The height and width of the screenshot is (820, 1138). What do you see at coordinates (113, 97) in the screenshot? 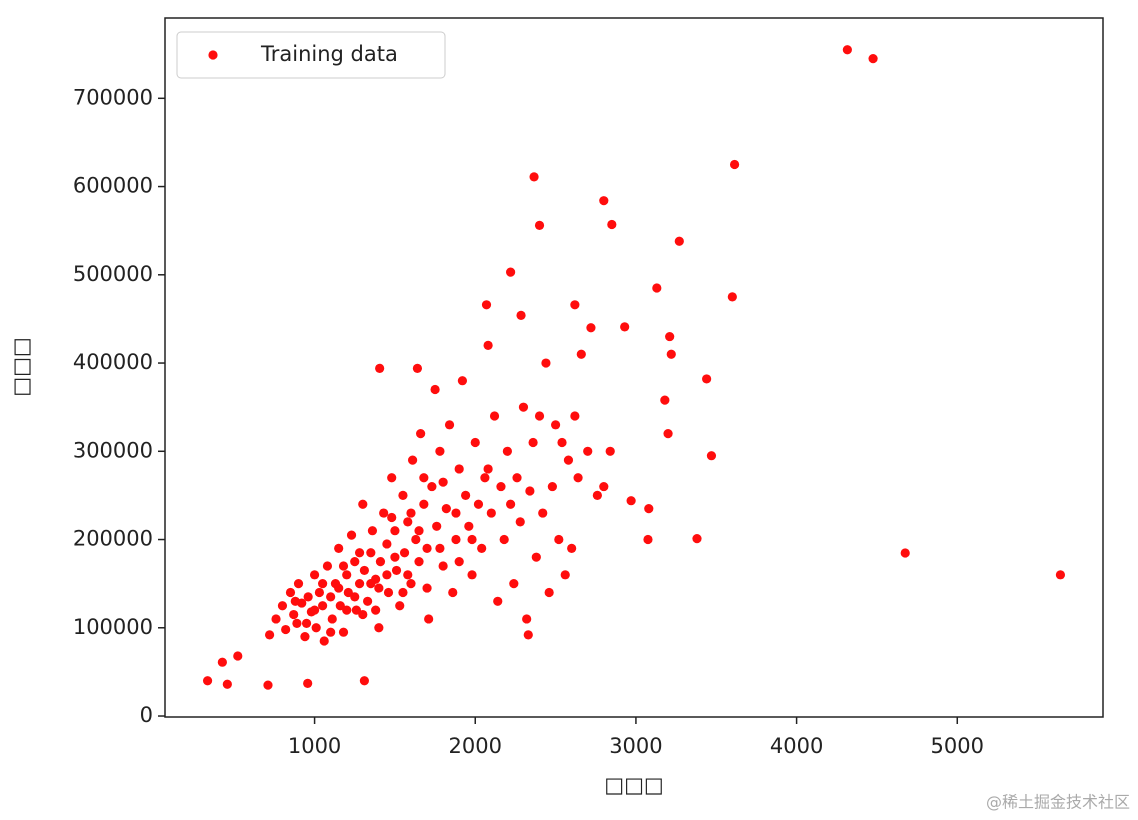
I see `y-tick-label: 700000` at bounding box center [113, 97].